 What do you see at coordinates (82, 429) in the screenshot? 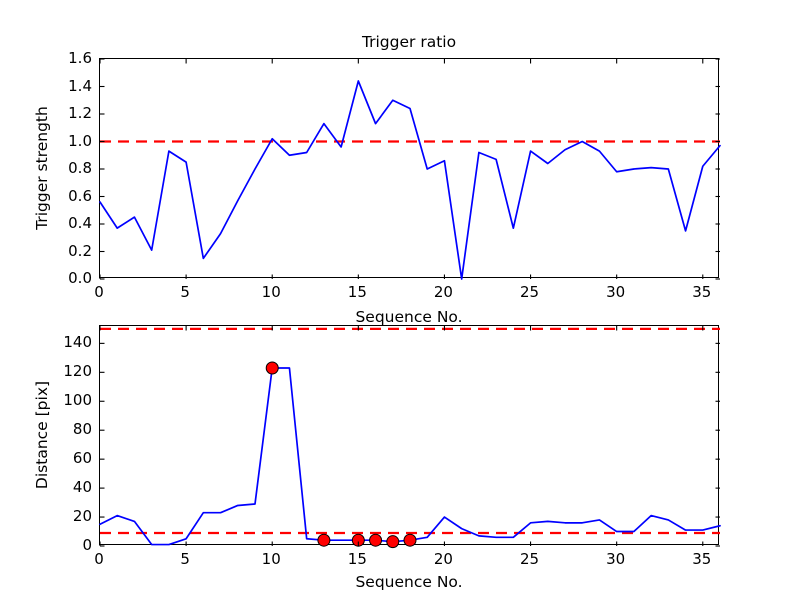
I see `y-tick-label: 80` at bounding box center [82, 429].